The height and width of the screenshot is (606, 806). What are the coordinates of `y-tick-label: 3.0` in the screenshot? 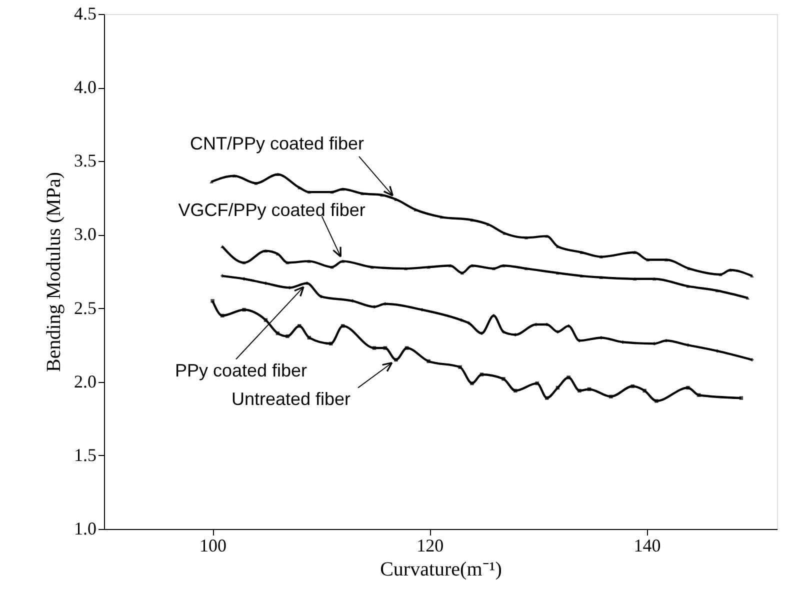 It's located at (85, 234).